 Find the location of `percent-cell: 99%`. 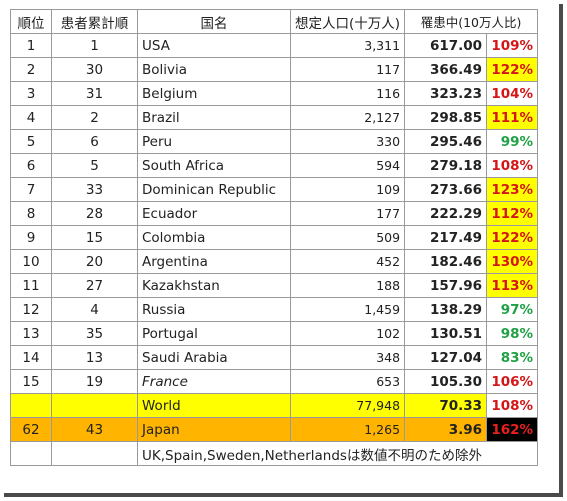

percent-cell: 99% is located at coordinates (512, 141).